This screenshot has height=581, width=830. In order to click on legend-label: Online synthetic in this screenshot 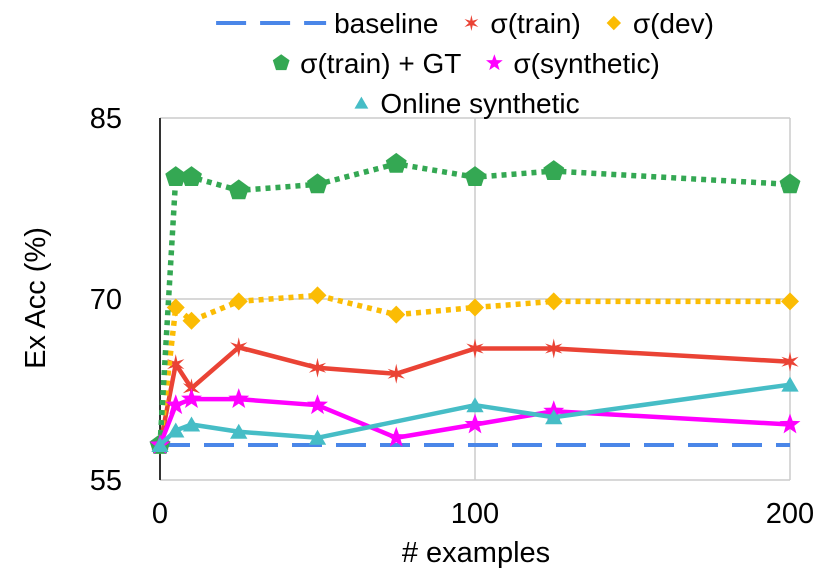, I will do `click(479, 103)`.